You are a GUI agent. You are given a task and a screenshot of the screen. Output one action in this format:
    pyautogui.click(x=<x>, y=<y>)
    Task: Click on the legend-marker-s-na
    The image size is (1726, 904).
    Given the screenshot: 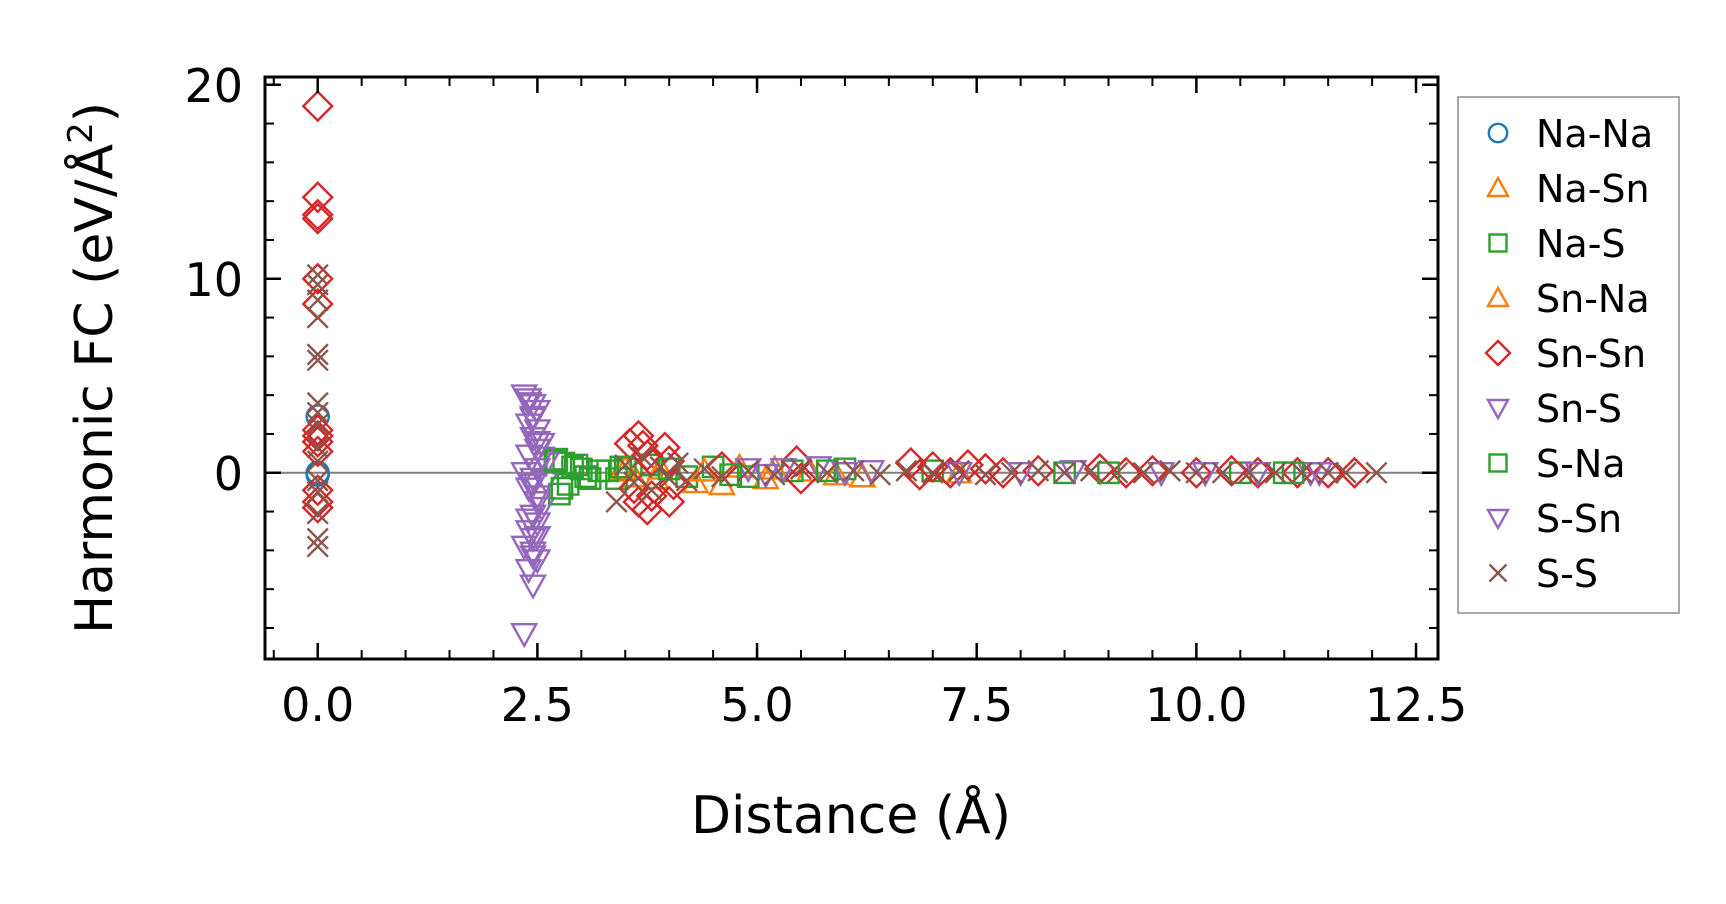 What is the action you would take?
    pyautogui.click(x=1498, y=463)
    